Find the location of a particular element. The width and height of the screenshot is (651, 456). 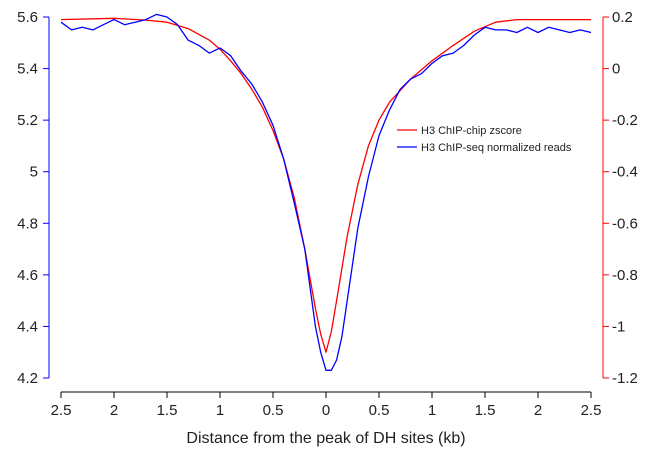

y-left-tick-label: 5.2 is located at coordinates (27, 120).